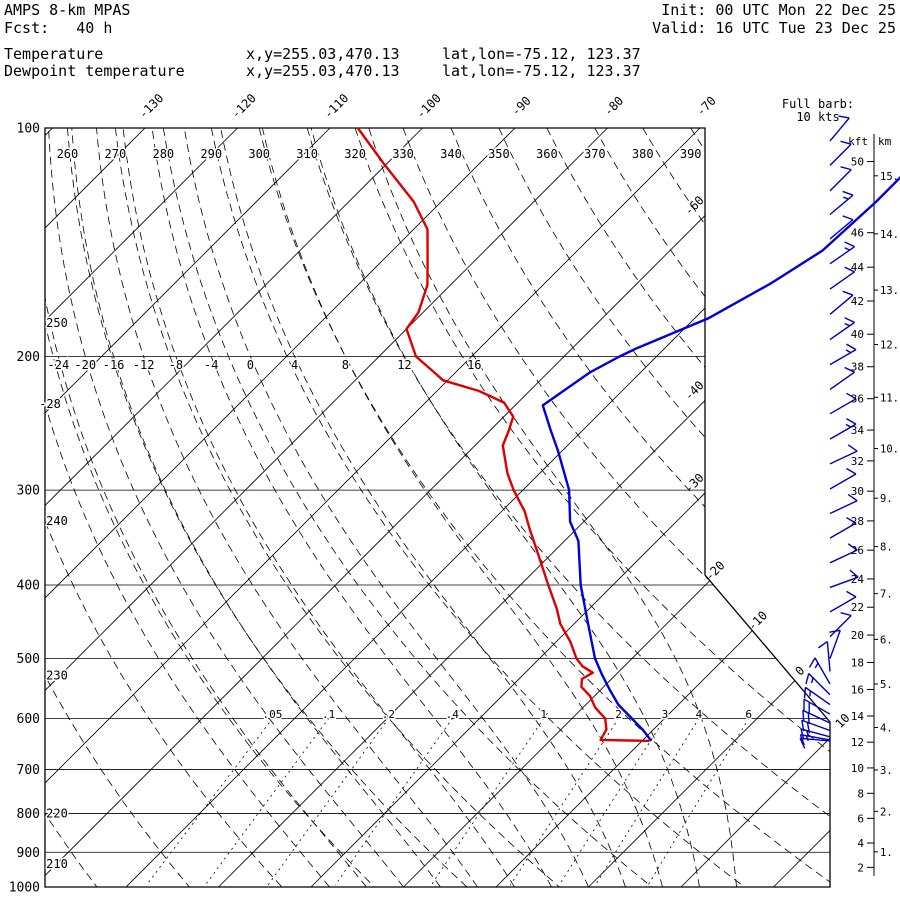 The height and width of the screenshot is (900, 900). Describe the element at coordinates (889, 449) in the screenshot. I see `km-label: 10.` at that location.